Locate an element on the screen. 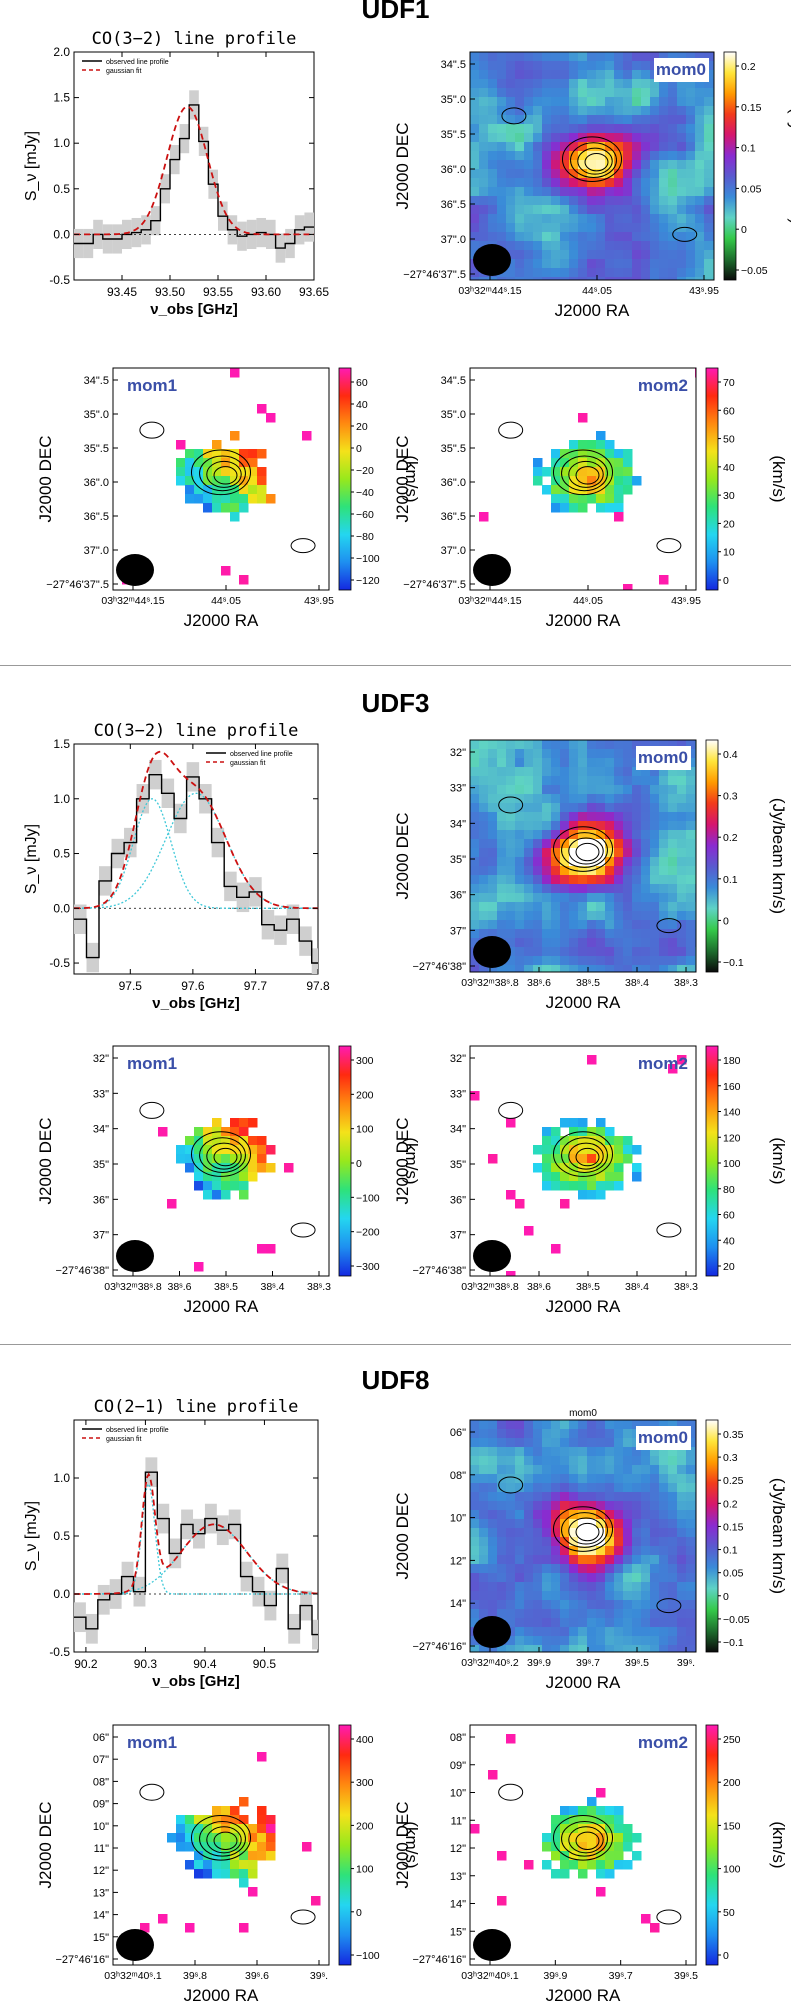  x-tick-label: 03ʰ32ᵐ38ˢ.8 is located at coordinates (490, 1287).